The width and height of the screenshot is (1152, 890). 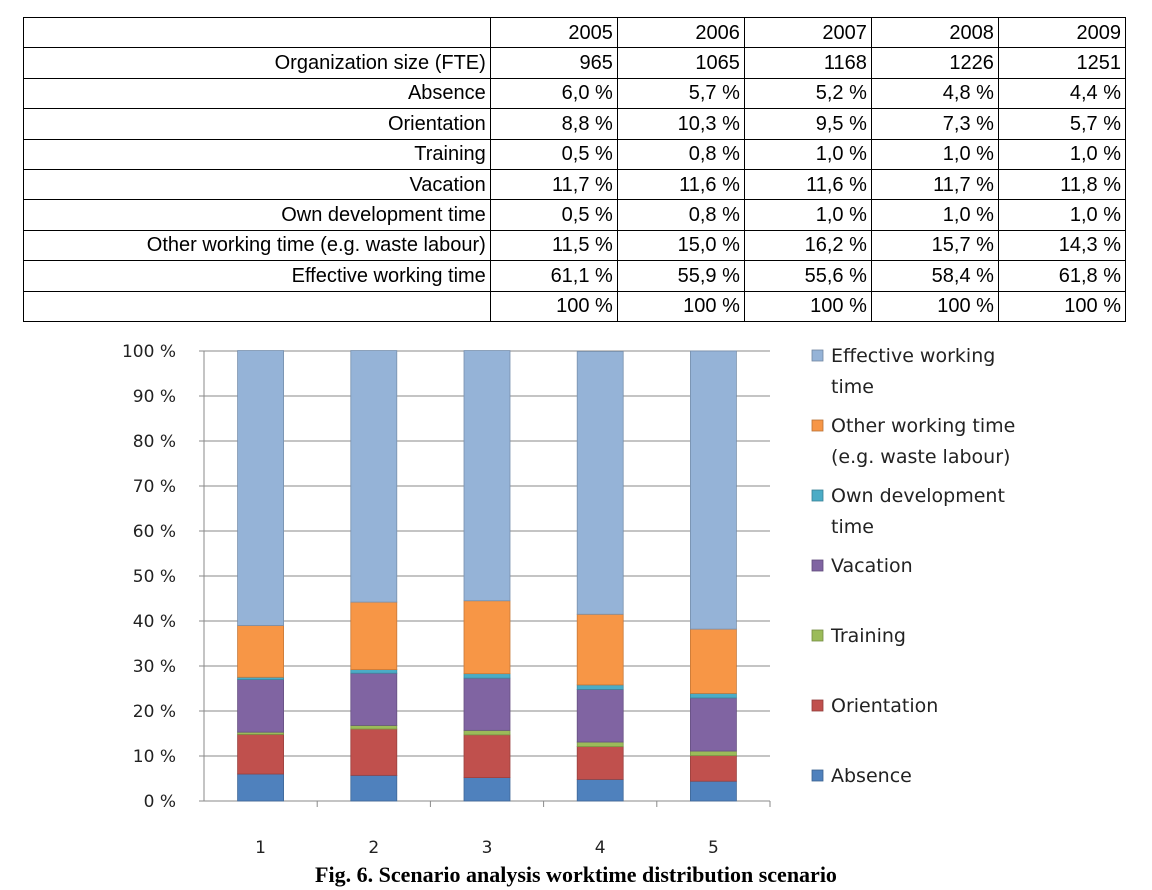 I want to click on value-cell: 10,3 %, so click(x=680, y=124).